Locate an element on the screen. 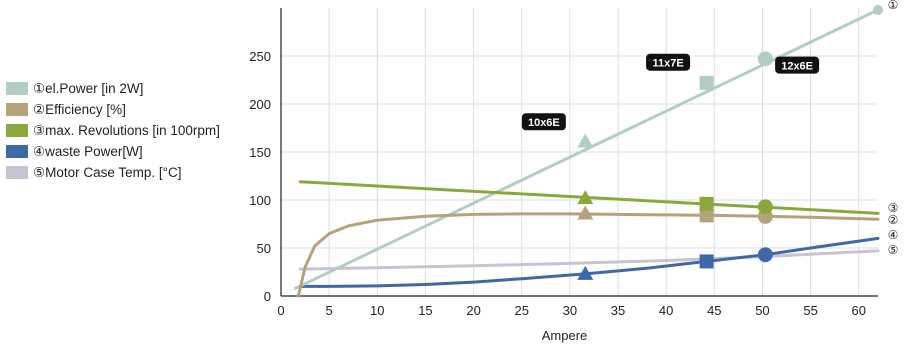 The width and height of the screenshot is (909, 344). x-tick-label: 55 is located at coordinates (810, 310).